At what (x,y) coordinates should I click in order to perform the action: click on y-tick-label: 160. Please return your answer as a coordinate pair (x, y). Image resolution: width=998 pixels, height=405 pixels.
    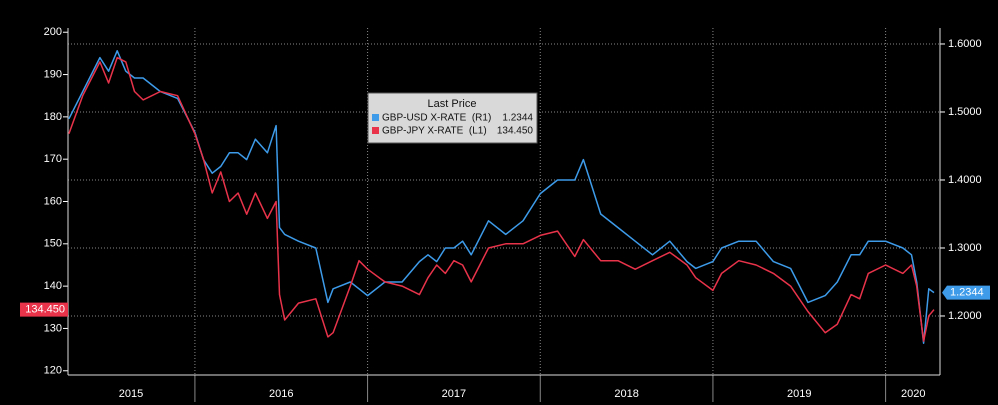
    Looking at the image, I should click on (53, 201).